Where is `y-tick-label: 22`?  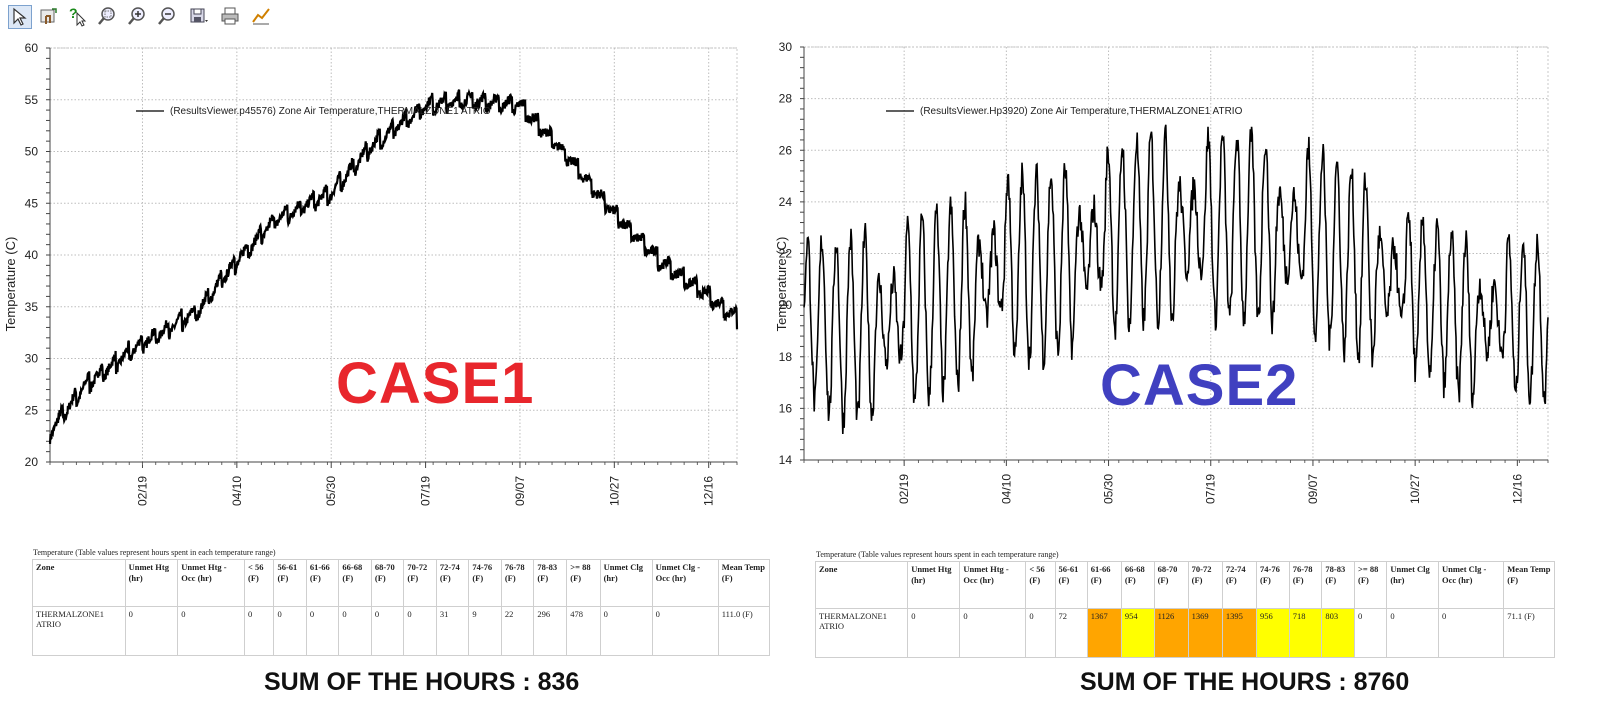
y-tick-label: 22 is located at coordinates (786, 254).